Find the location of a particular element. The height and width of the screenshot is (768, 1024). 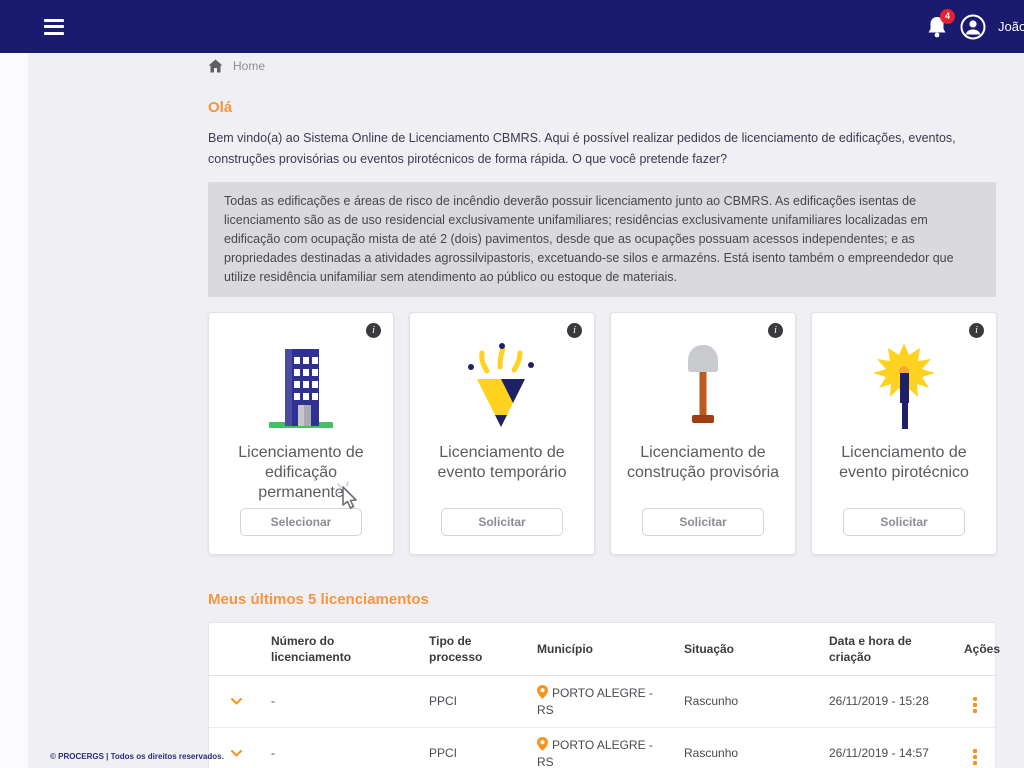

collapsed-sidebar is located at coordinates (14, 410).